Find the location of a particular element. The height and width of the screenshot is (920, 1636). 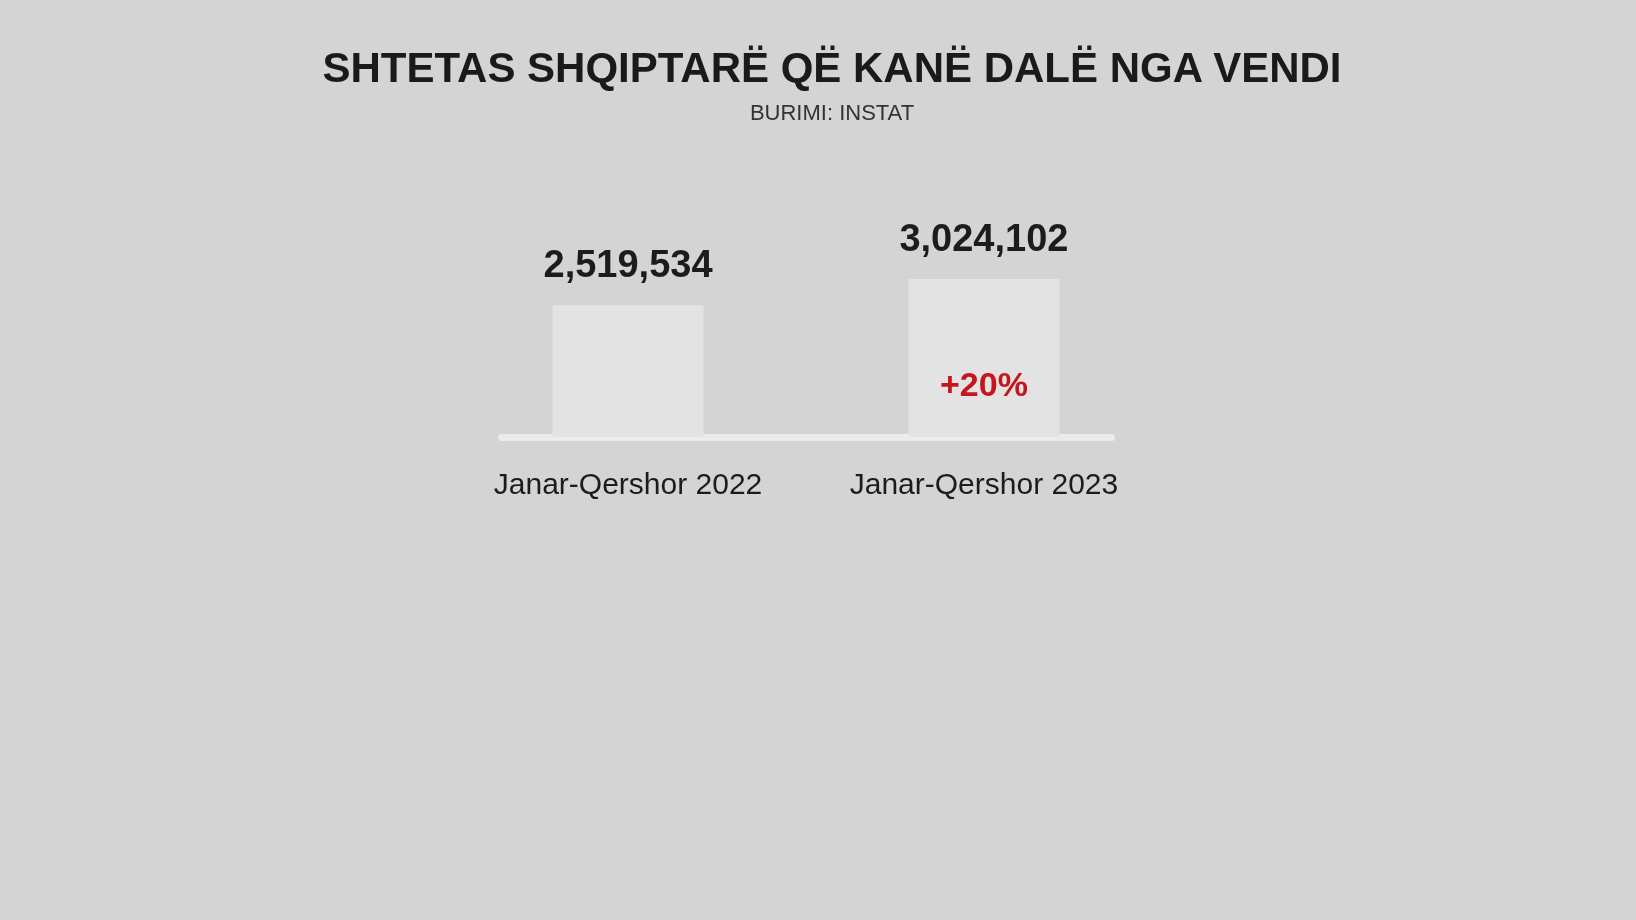

x-tick-label: Janar-Qershor 2023 is located at coordinates (984, 483).